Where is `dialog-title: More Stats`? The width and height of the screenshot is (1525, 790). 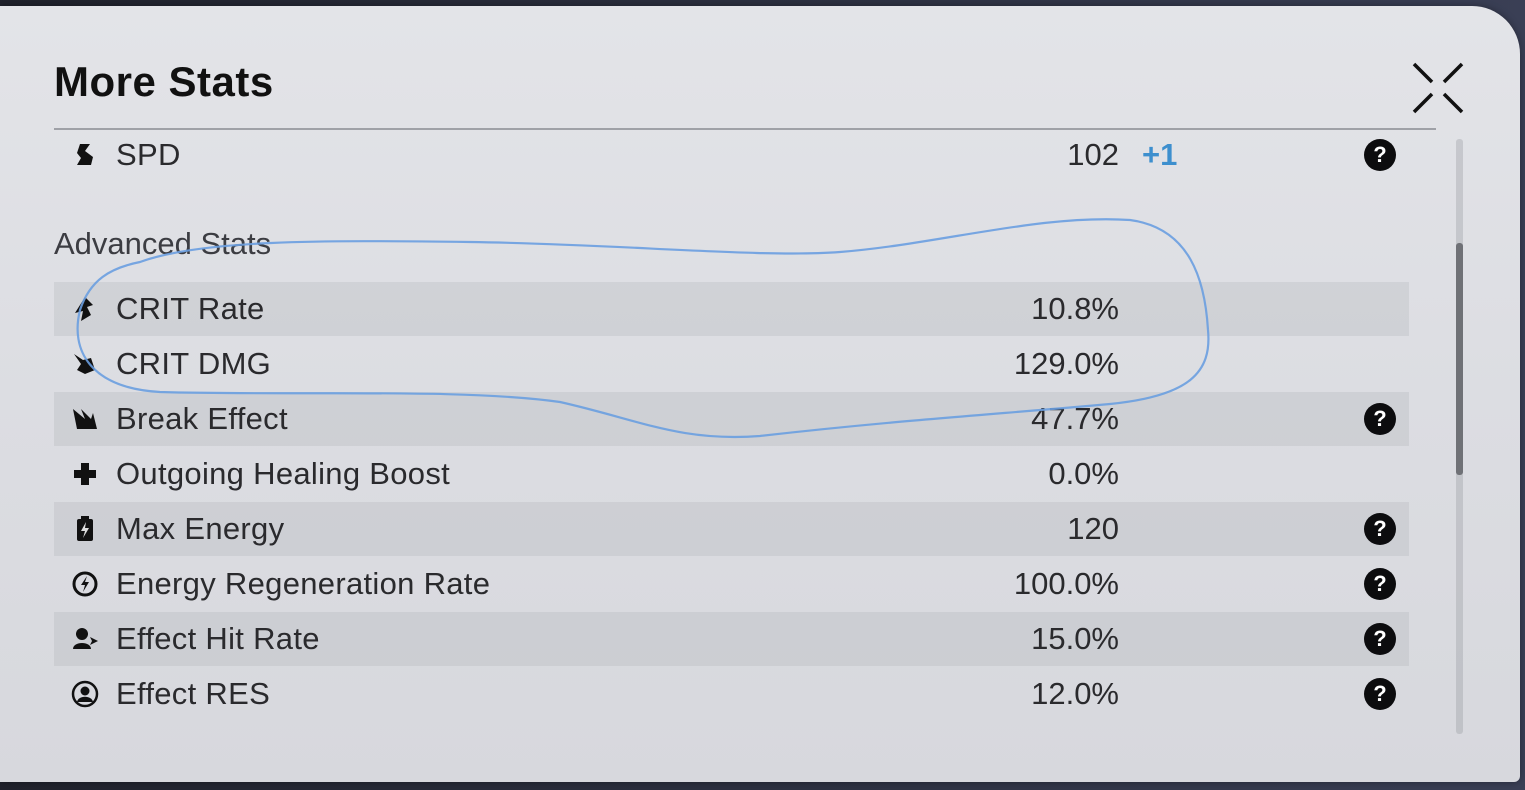
dialog-title: More Stats is located at coordinates (164, 81).